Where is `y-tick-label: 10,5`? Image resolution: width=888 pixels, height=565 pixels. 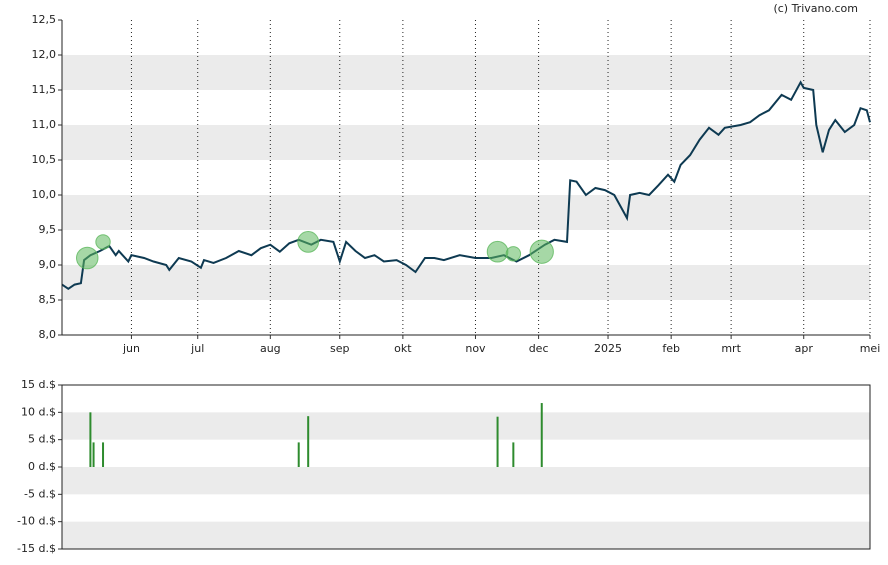 y-tick-label: 10,5 is located at coordinates (44, 159).